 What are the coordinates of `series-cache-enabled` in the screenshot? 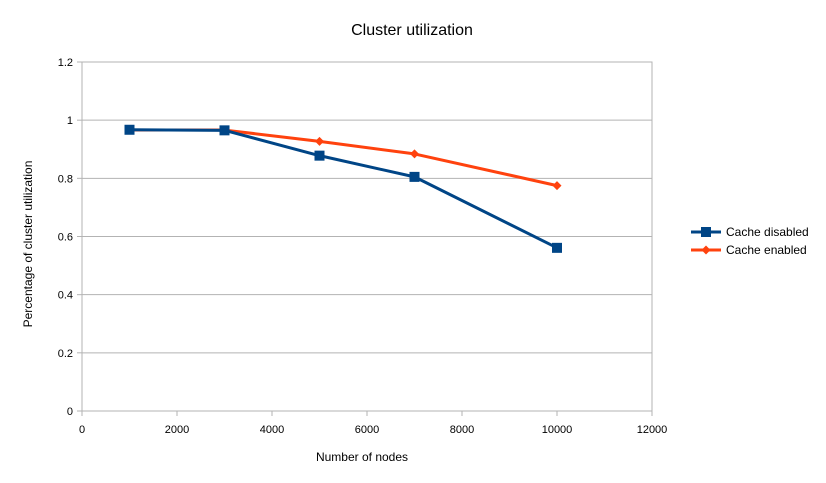 It's located at (343, 158).